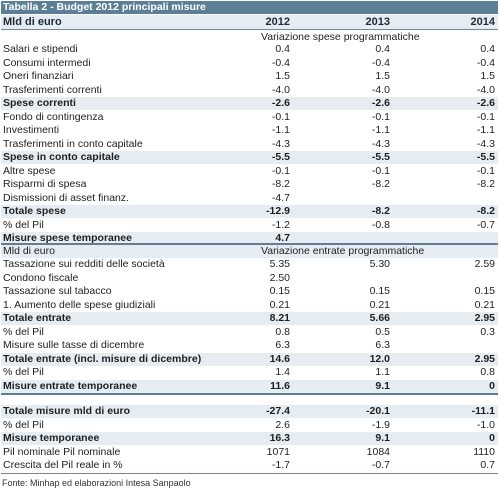 This screenshot has height=493, width=500. I want to click on value-2013: -0.8, so click(380, 224).